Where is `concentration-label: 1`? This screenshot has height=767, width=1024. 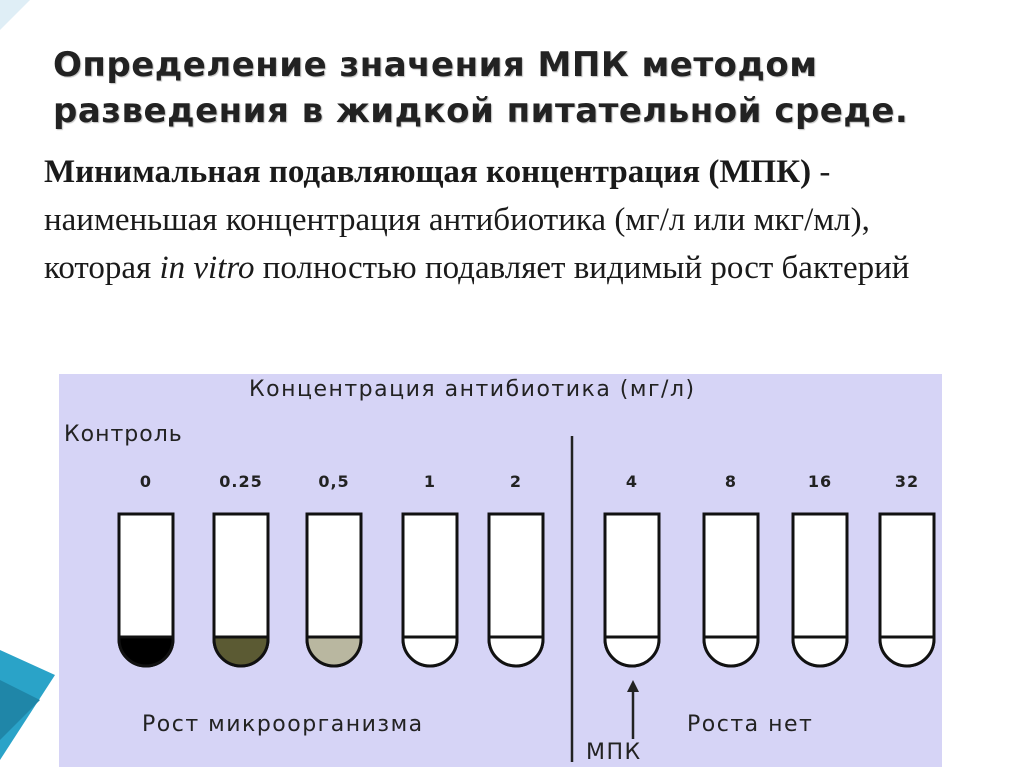
concentration-label: 1 is located at coordinates (430, 481).